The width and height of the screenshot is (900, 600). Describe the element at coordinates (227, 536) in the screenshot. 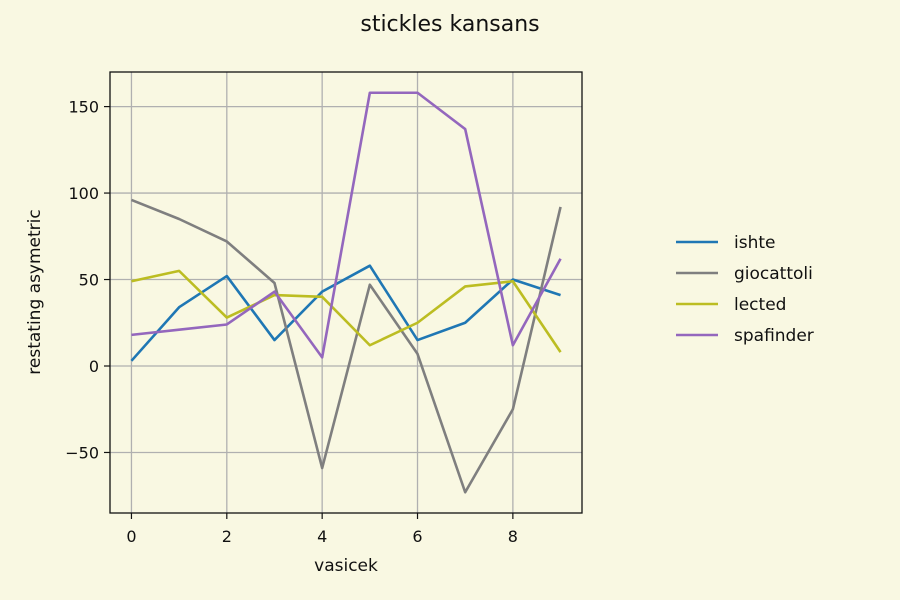

I see `x-tick-label: 2` at that location.